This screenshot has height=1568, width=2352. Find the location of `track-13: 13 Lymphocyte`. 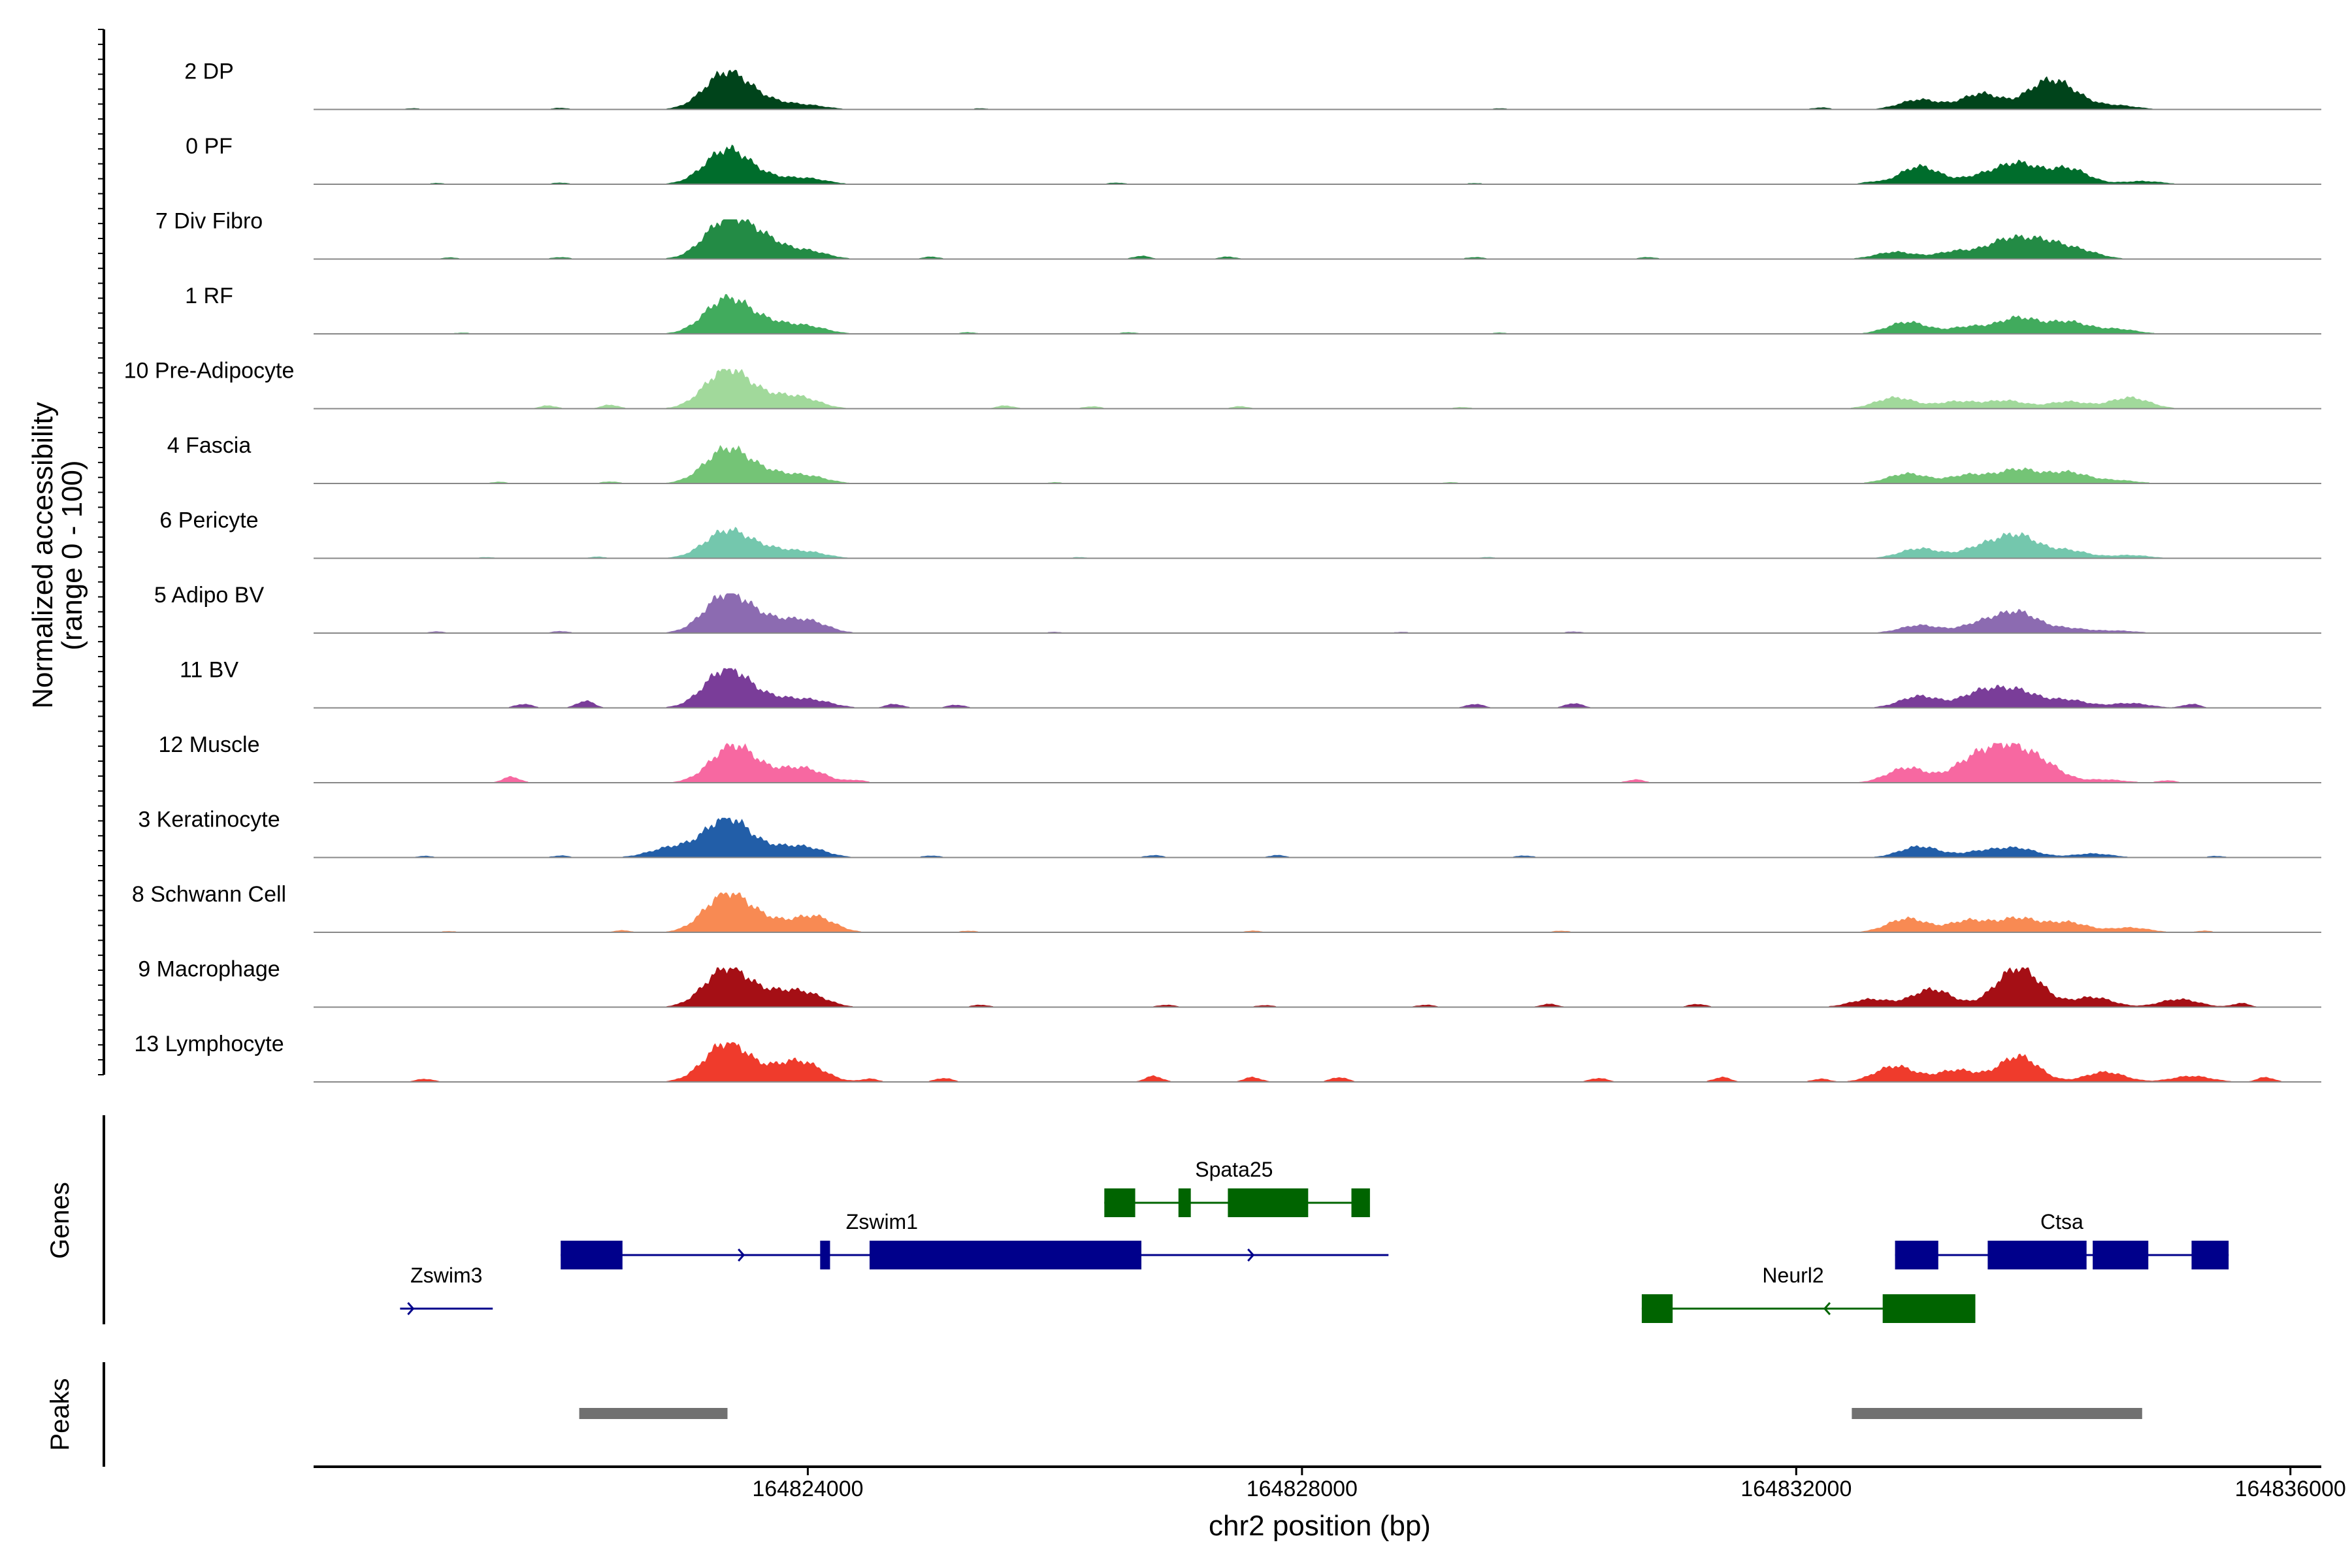

track-13: 13 Lymphocyte is located at coordinates (1227, 1057).